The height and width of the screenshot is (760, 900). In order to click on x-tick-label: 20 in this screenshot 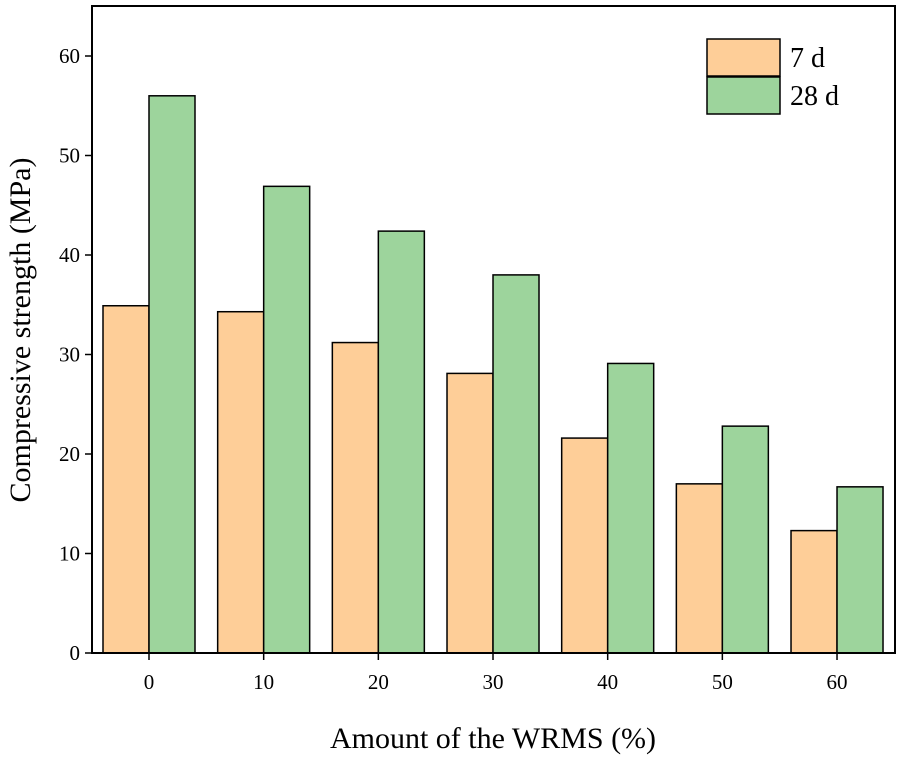, I will do `click(378, 682)`.